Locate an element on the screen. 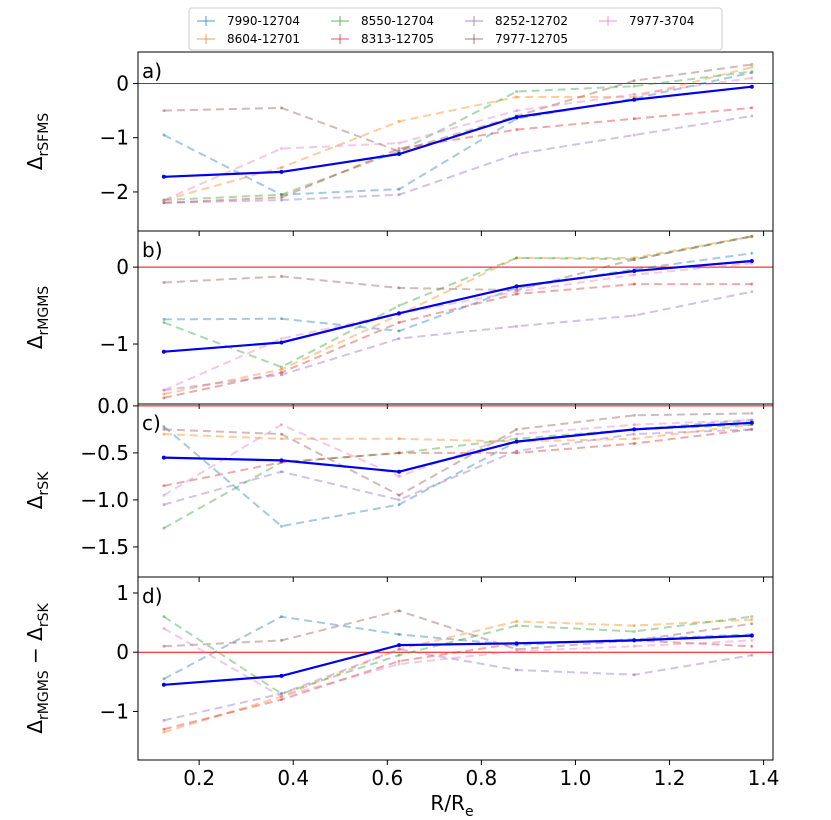 The width and height of the screenshot is (831, 820). panel-label: a) is located at coordinates (152, 71).